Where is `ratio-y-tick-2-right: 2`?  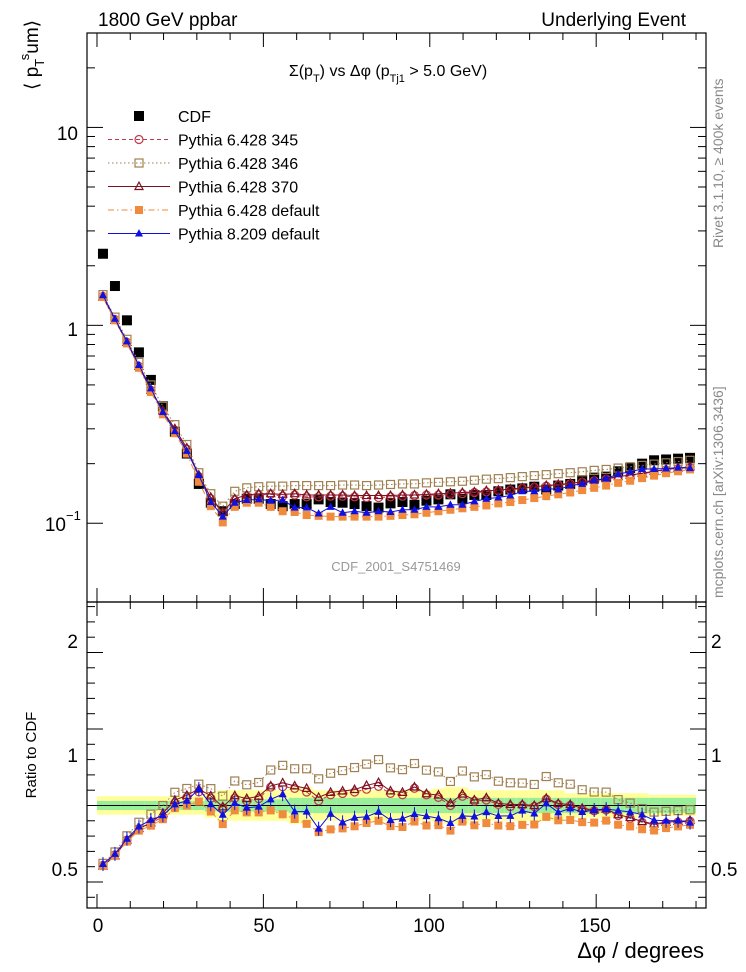
ratio-y-tick-2-right: 2 is located at coordinates (716, 642).